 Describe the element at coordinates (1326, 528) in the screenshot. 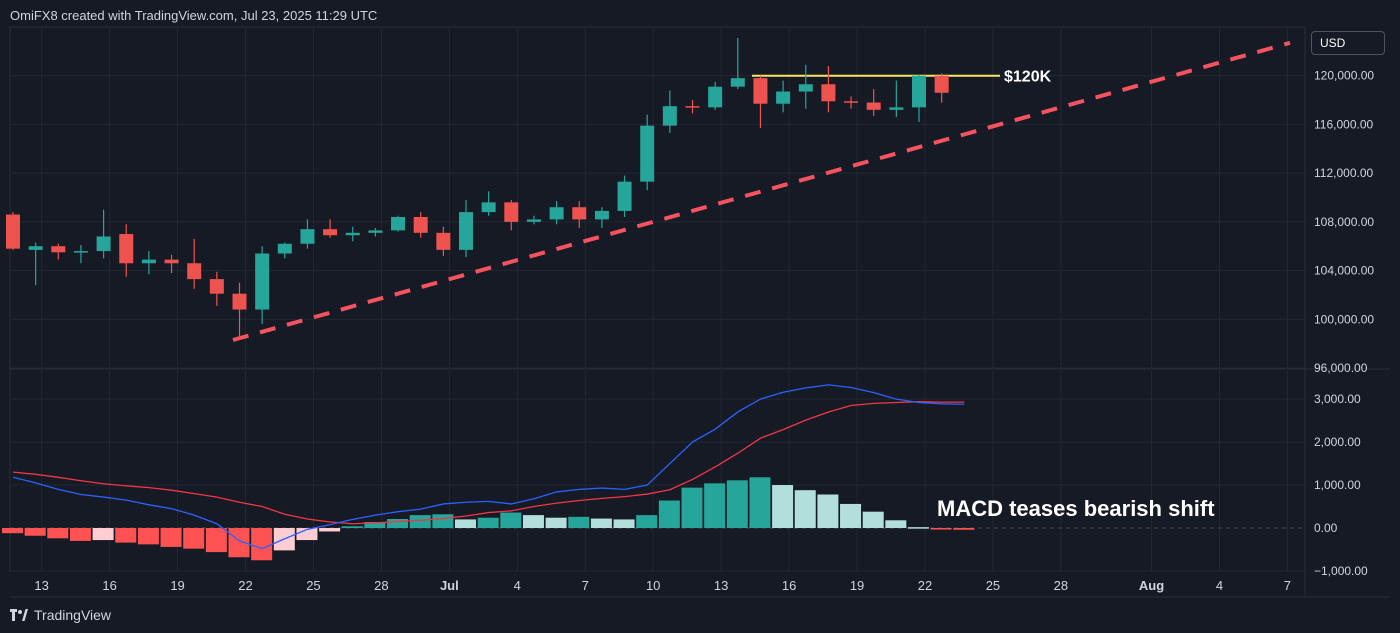

I see `macd-tick-label: 0.00` at that location.